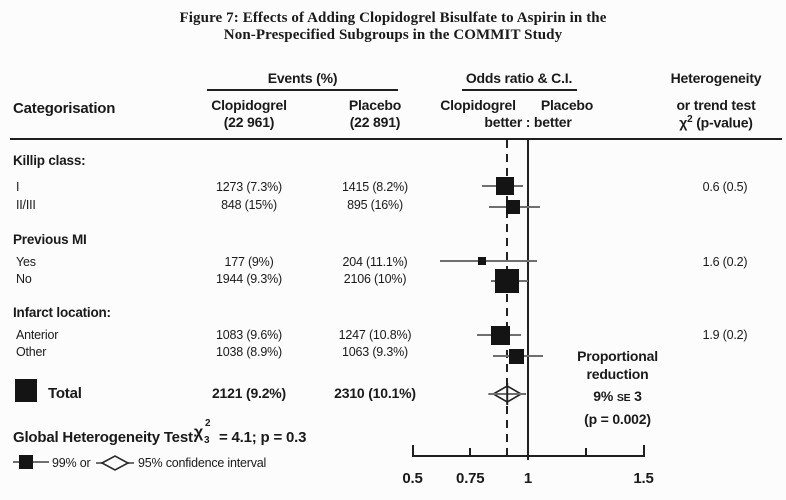 The height and width of the screenshot is (500, 786). Describe the element at coordinates (725, 187) in the screenshot. I see `het-test-value: 0.6 (0.5)` at that location.